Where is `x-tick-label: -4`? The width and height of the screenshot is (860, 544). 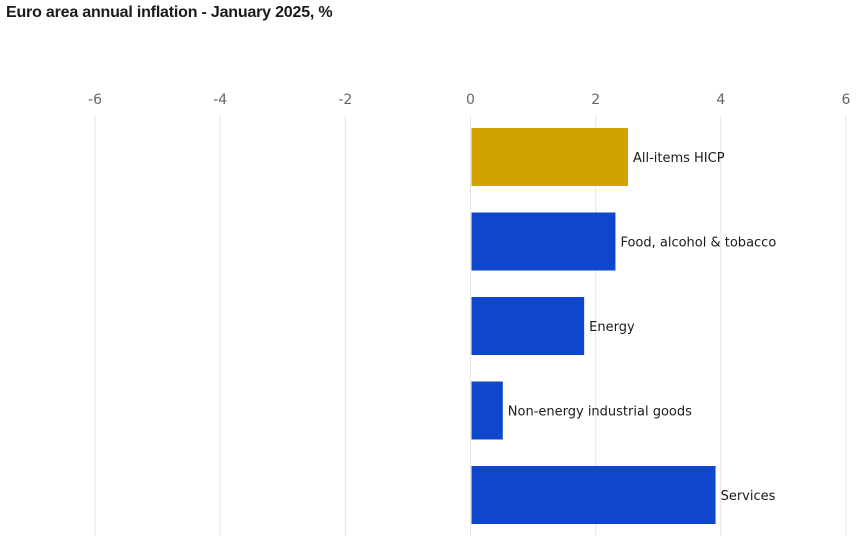 x-tick-label: -4 is located at coordinates (220, 100).